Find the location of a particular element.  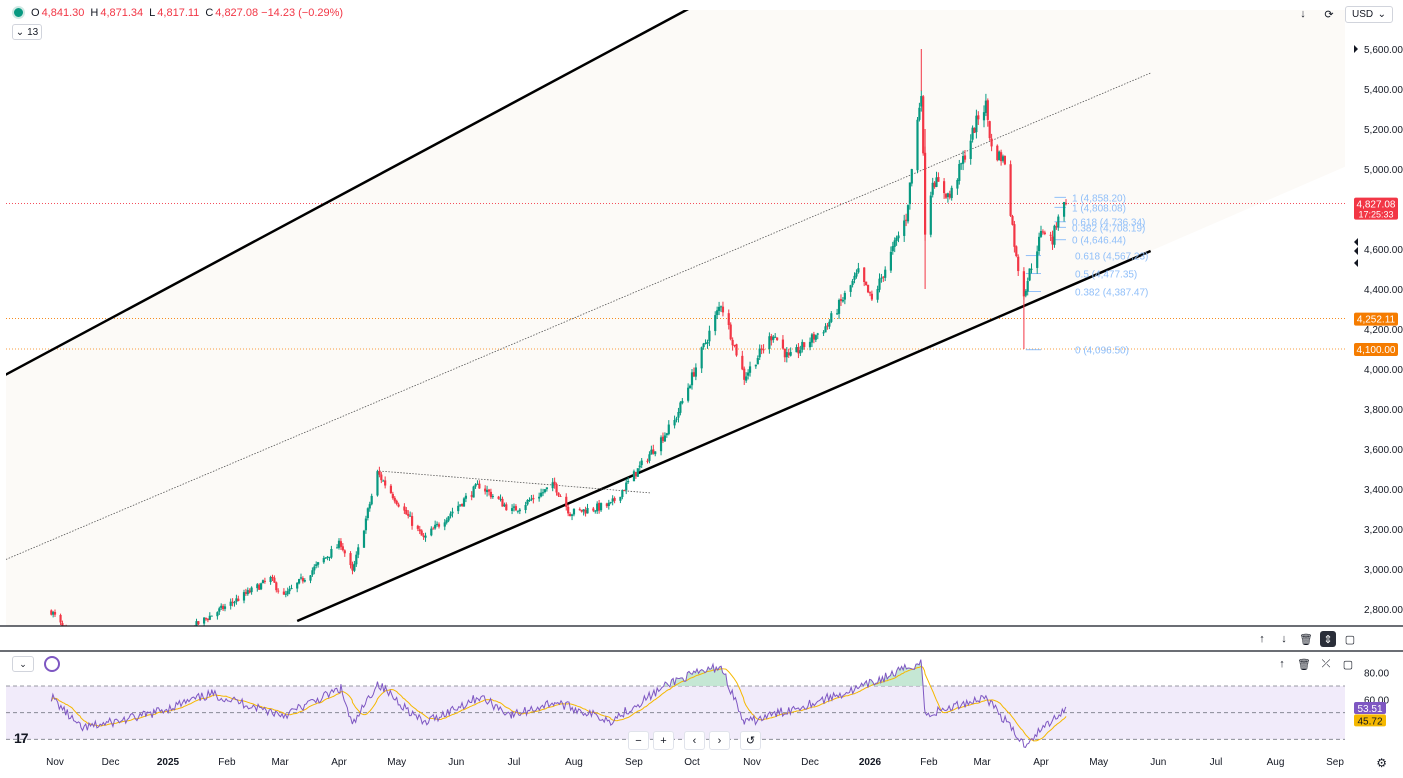

rsi-value-box is located at coordinates (1370, 707).